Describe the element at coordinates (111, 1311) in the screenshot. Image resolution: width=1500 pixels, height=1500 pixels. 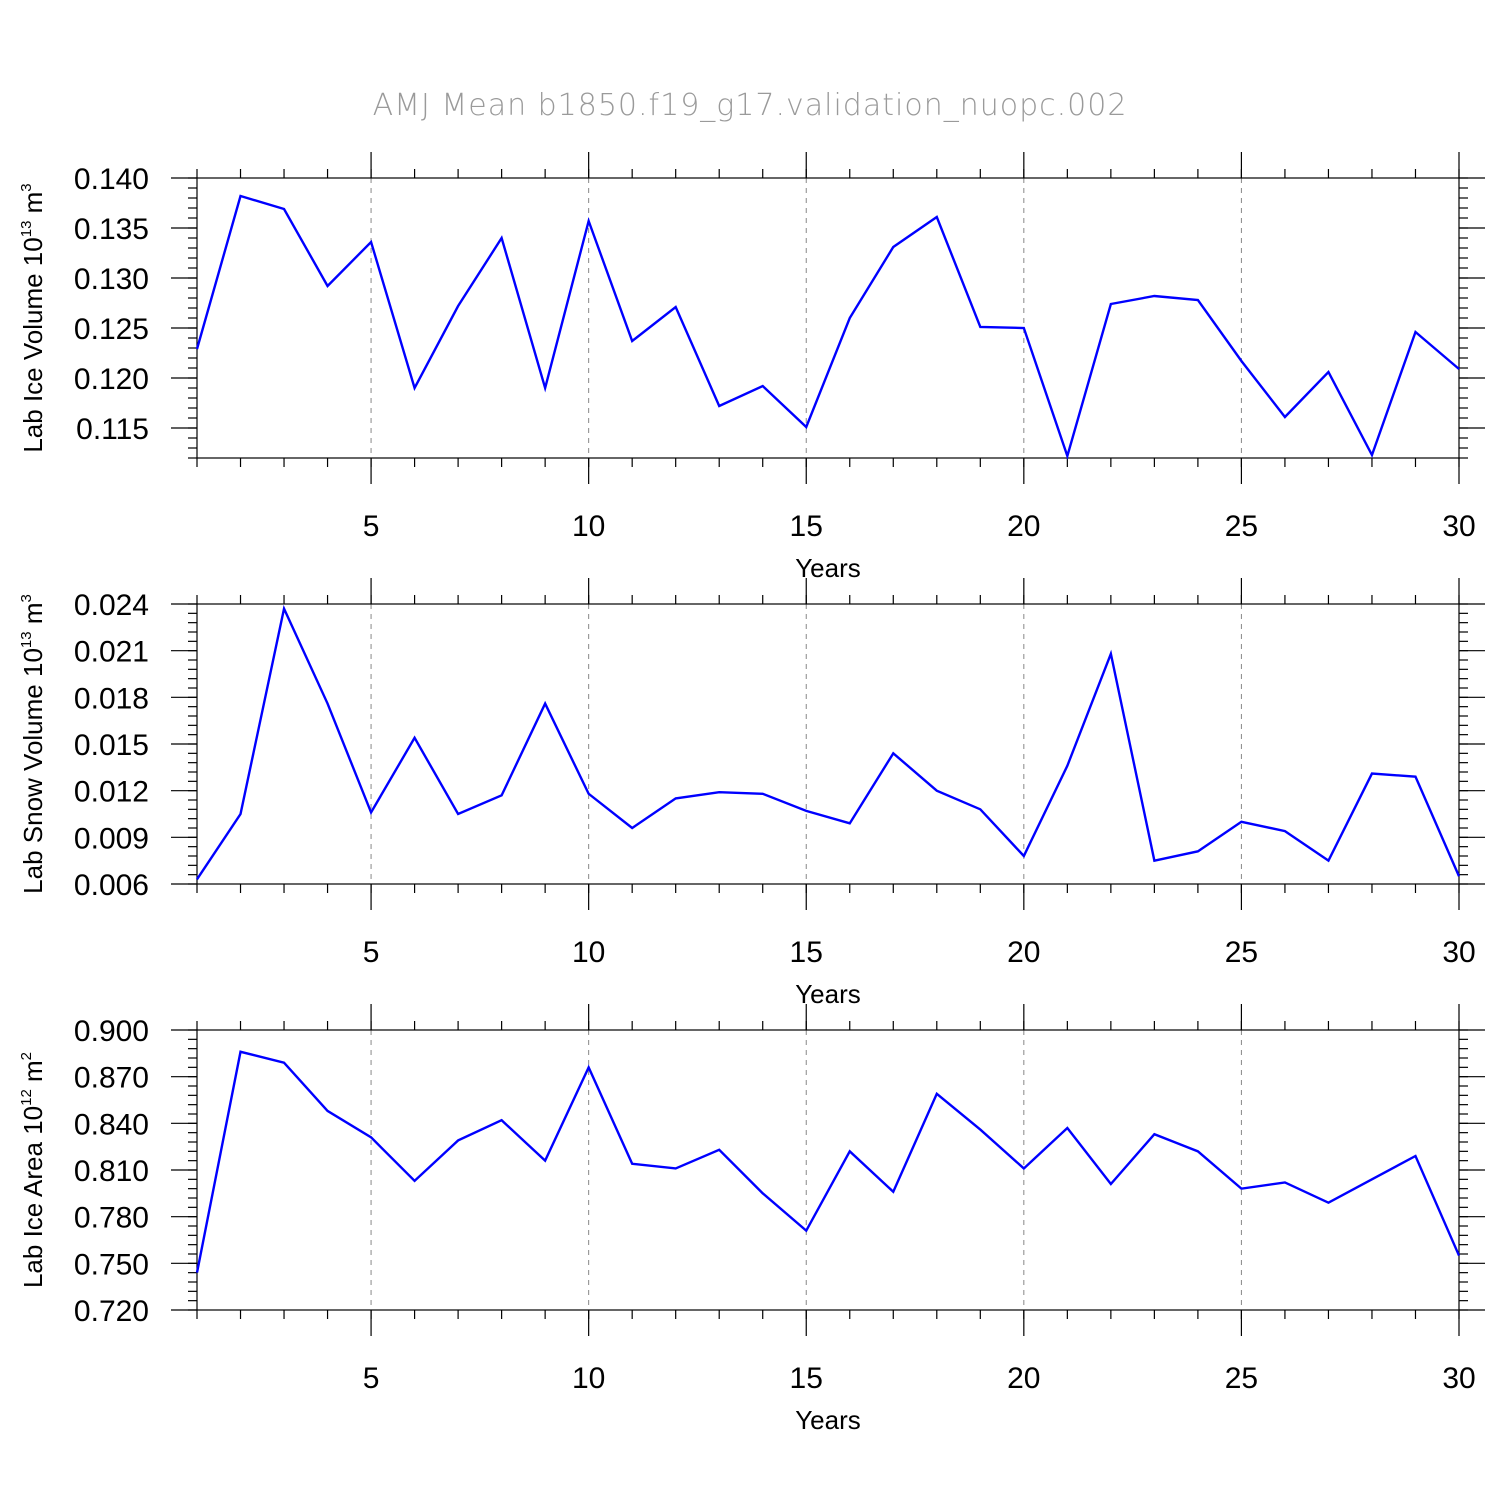
I see `y-tick-label: 0.720` at that location.